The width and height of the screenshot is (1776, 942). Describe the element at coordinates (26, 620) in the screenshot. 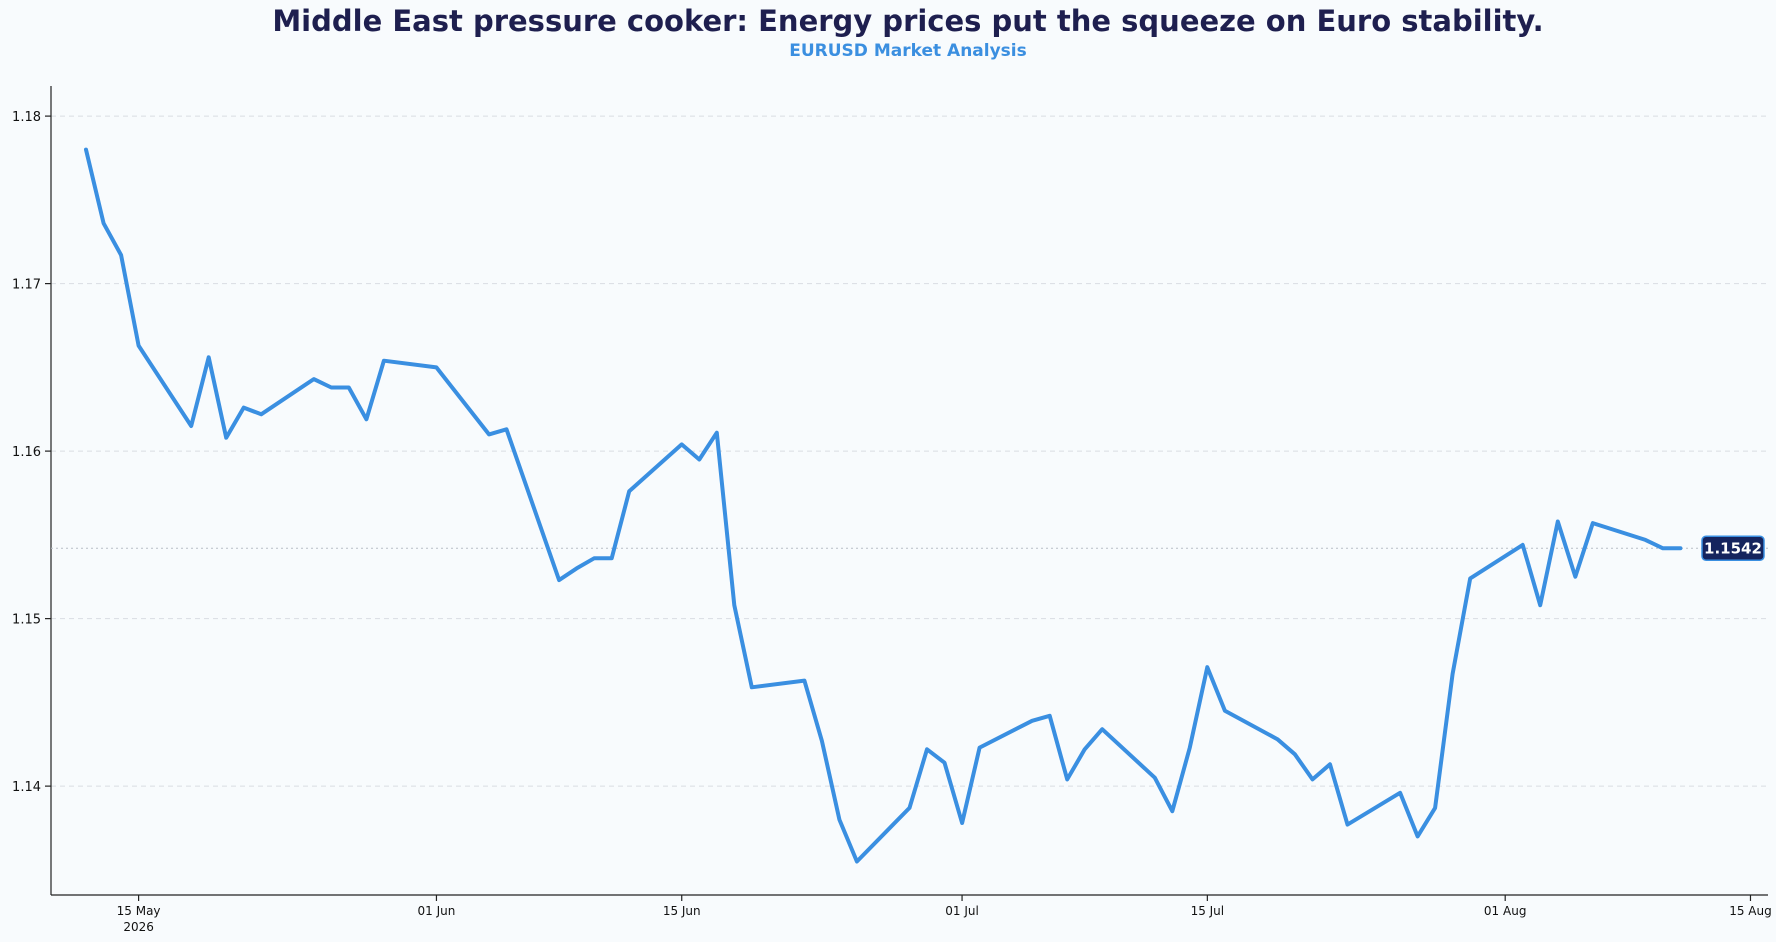

I see `y-tick-label: 1.15` at that location.